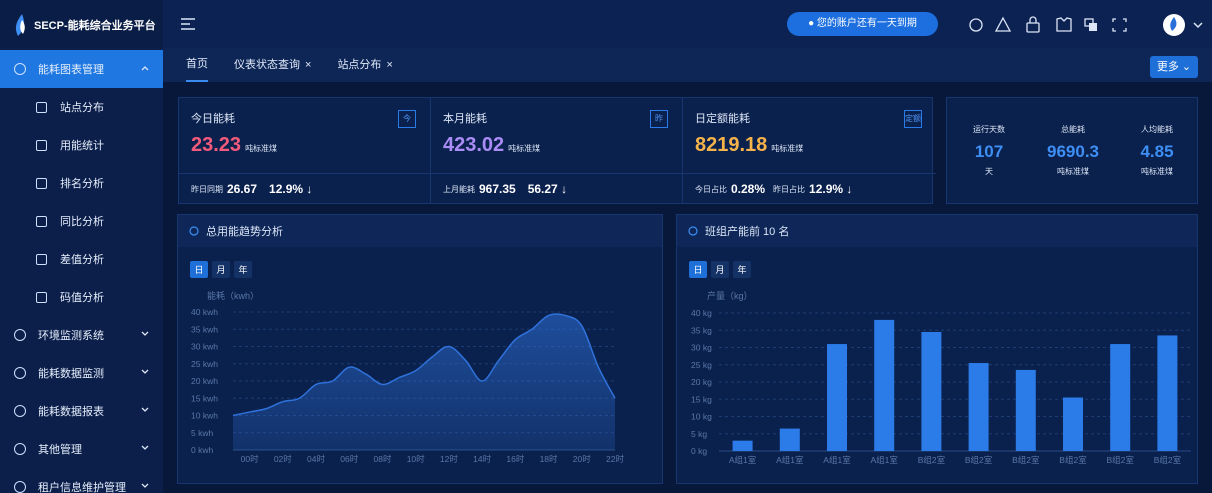 This screenshot has width=1212, height=493. I want to click on x-tick-label: 22时, so click(615, 459).